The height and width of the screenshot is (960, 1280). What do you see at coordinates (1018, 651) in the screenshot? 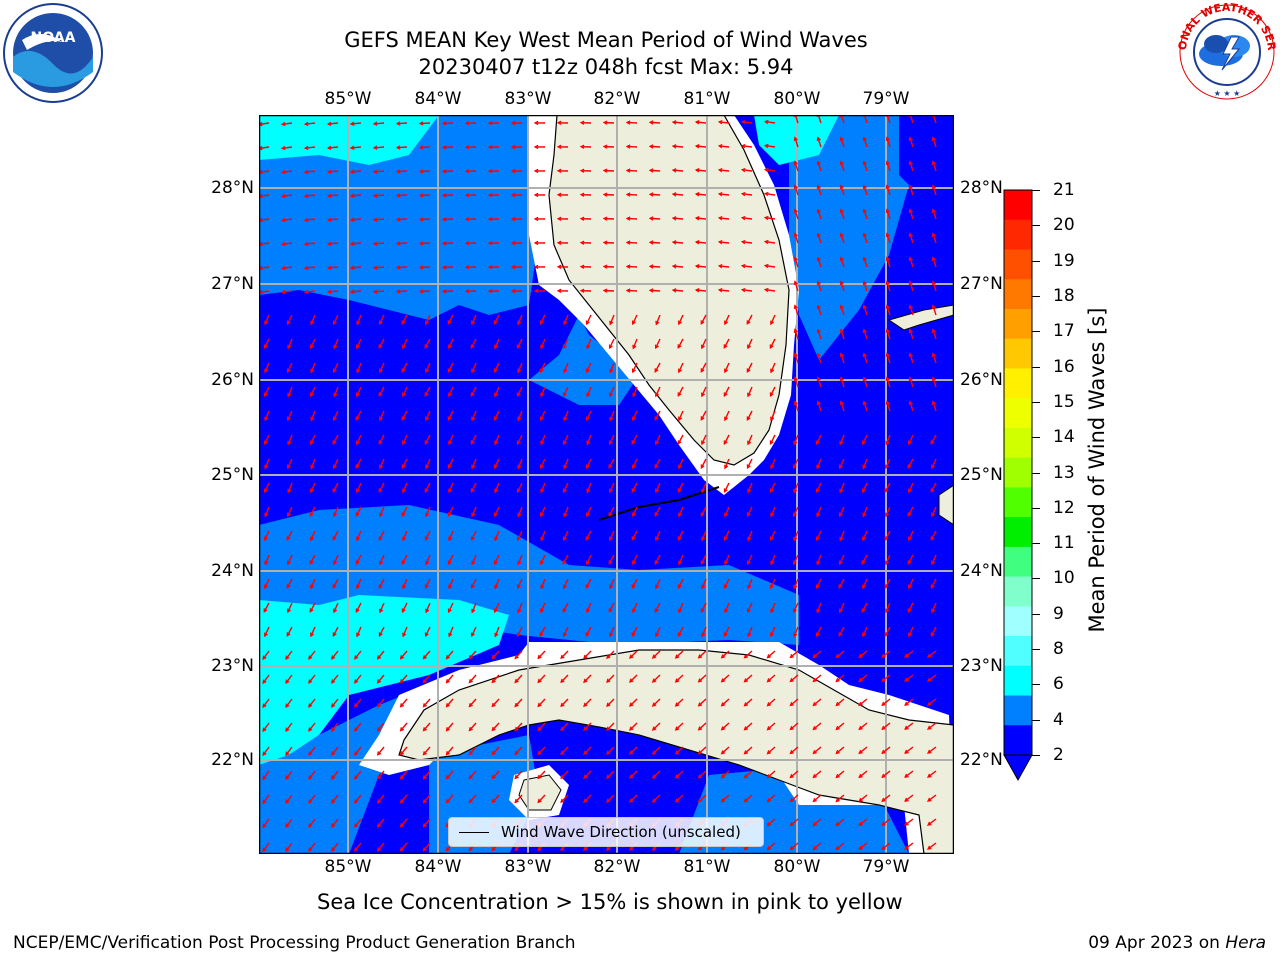
I see `colorbar-segment` at bounding box center [1018, 651].